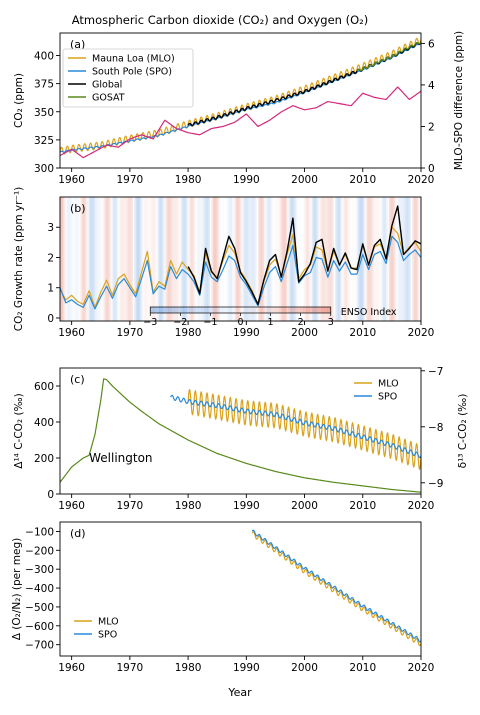 This screenshot has height=715, width=480. I want to click on panel-label: (d), so click(78, 533).